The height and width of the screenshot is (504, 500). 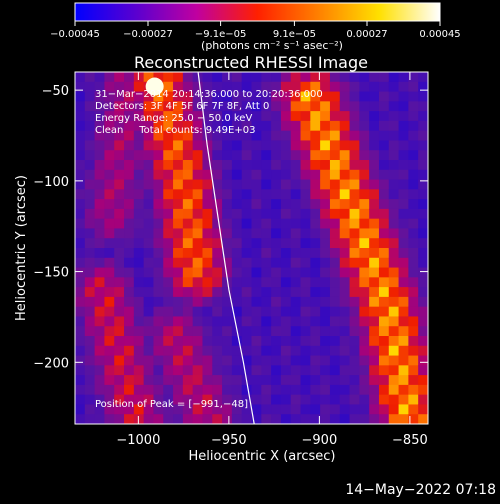 What do you see at coordinates (294, 34) in the screenshot?
I see `colorbar-tick-label: 9.1e−05` at bounding box center [294, 34].